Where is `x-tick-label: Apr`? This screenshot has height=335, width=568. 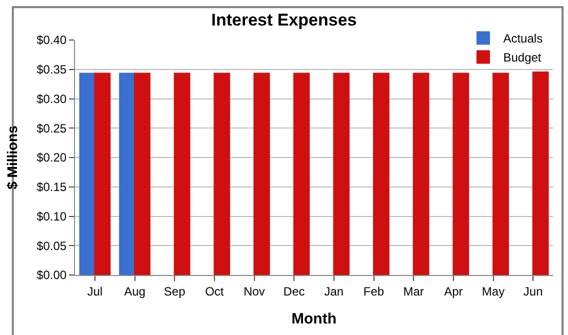
x-tick-label: Apr is located at coordinates (453, 291).